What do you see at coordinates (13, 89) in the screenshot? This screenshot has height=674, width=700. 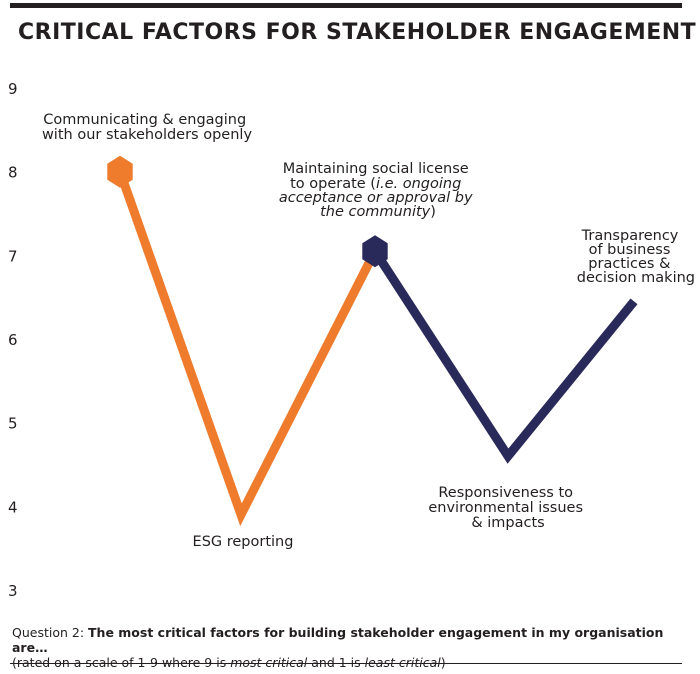 I see `y-tick-label: 9` at bounding box center [13, 89].